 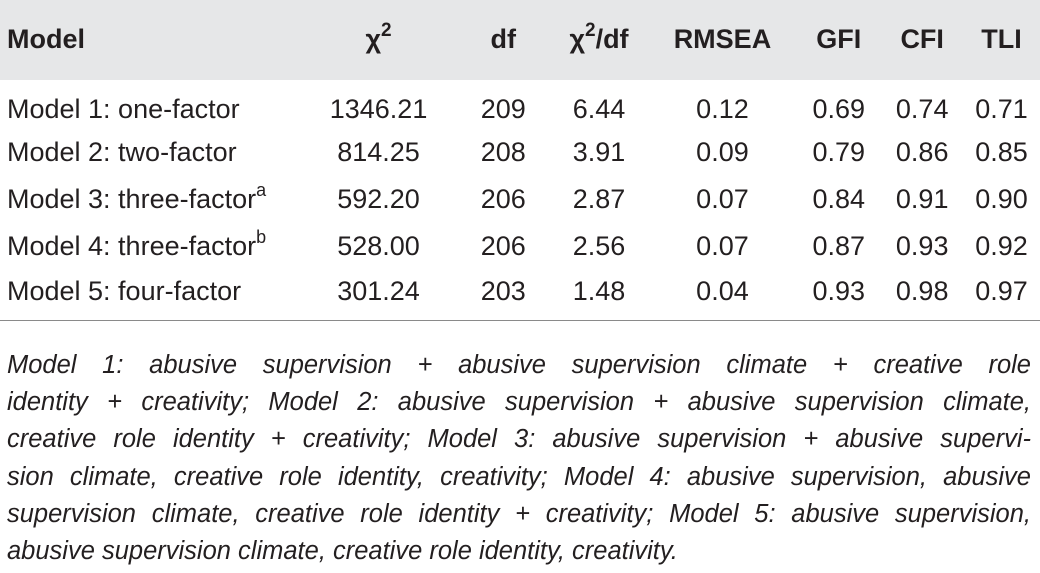 I want to click on cell-cfi: 0.74, so click(x=922, y=109).